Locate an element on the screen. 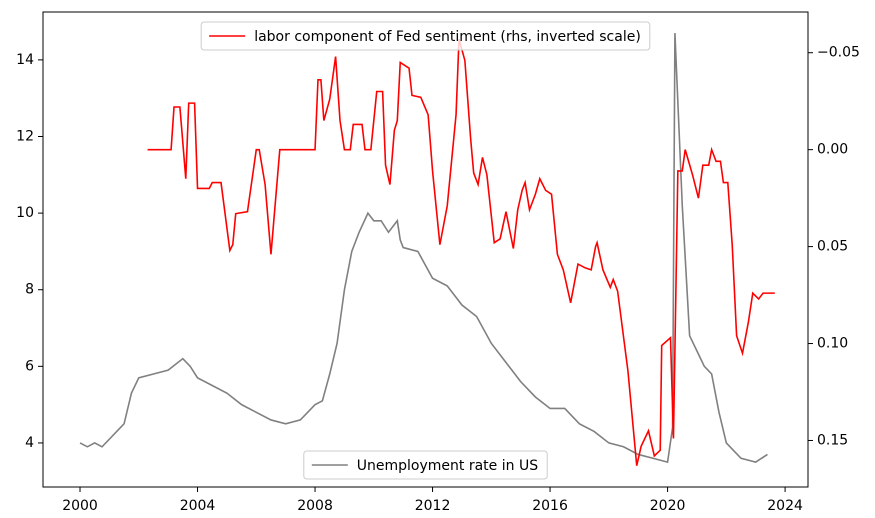 This screenshot has height=518, width=875. legend-label: Unemployment rate in US is located at coordinates (447, 466).